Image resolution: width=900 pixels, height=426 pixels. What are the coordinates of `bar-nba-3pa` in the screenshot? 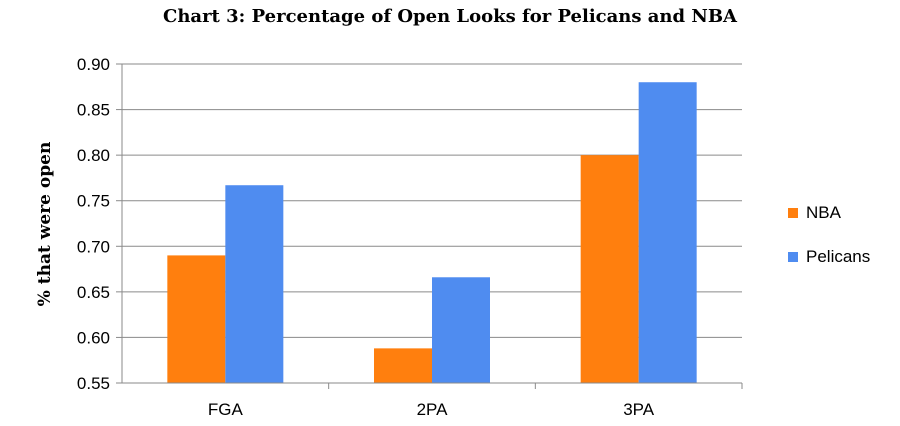 It's located at (609, 269).